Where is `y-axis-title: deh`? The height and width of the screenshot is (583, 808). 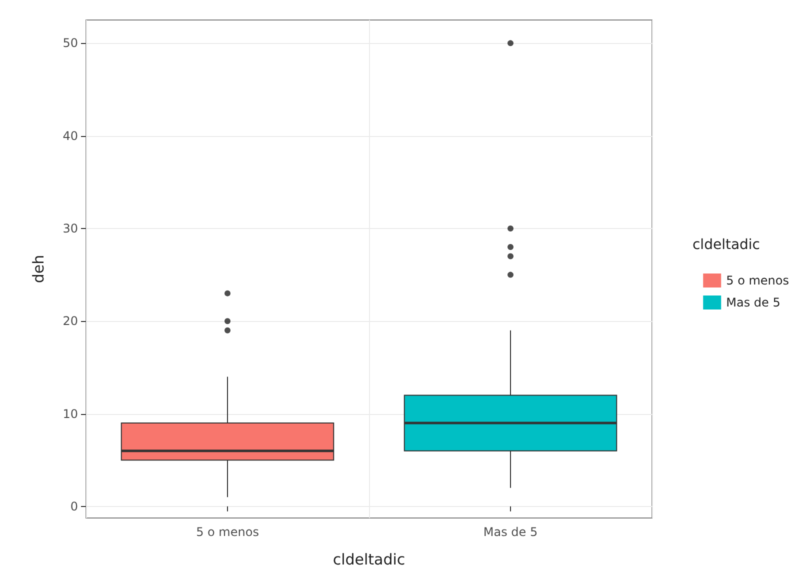 y-axis-title: deh is located at coordinates (39, 269).